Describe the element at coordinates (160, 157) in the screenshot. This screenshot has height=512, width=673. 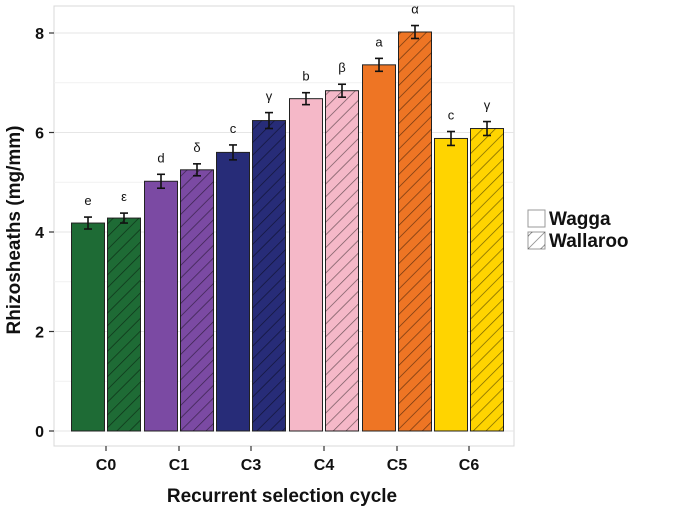
I see `significance-label: d` at that location.